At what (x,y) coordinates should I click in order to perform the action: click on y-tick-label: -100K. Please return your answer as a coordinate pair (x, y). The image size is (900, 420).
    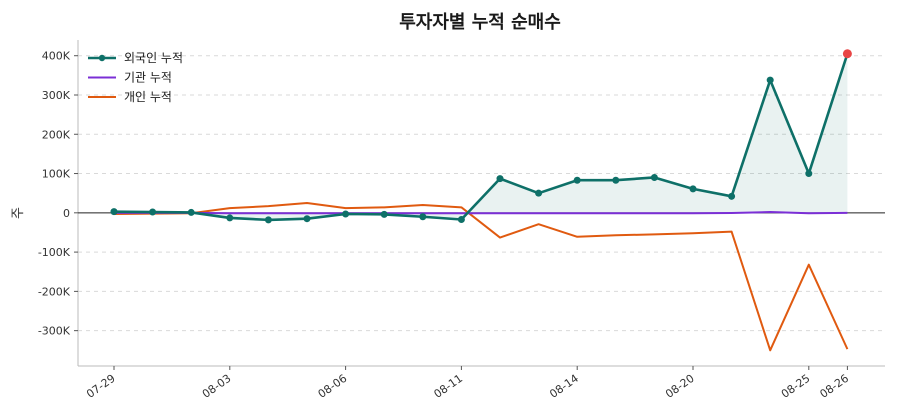
    Looking at the image, I should click on (54, 252).